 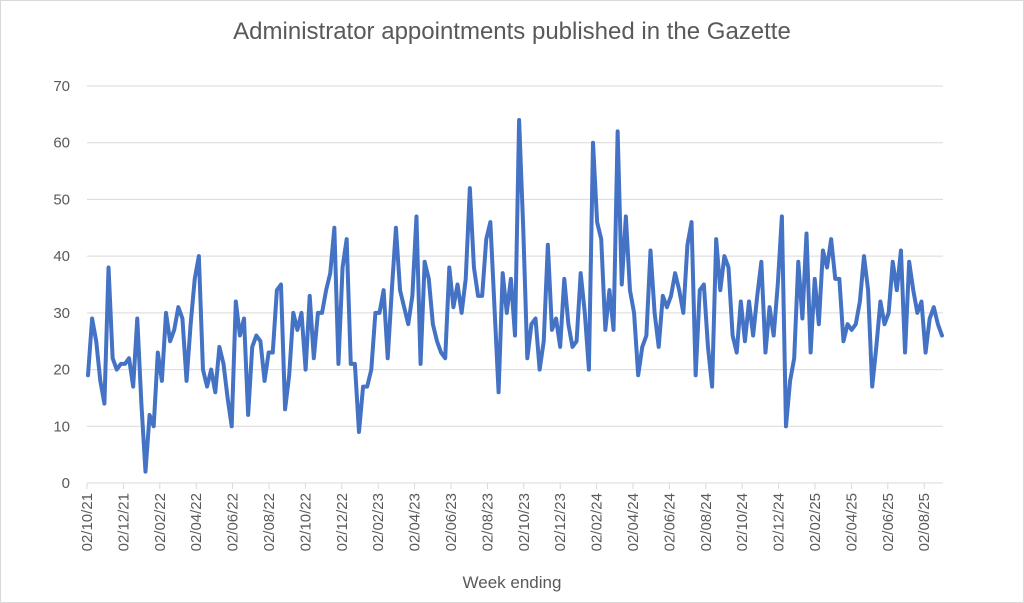 I want to click on y-tick-label: 30, so click(x=61, y=313).